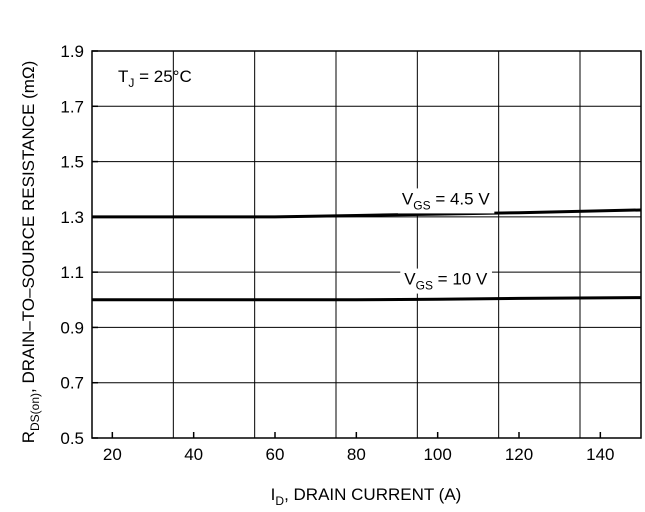 This screenshot has width=645, height=512. What do you see at coordinates (162, 76) in the screenshot?
I see `annotation-rest: = 25°C` at bounding box center [162, 76].